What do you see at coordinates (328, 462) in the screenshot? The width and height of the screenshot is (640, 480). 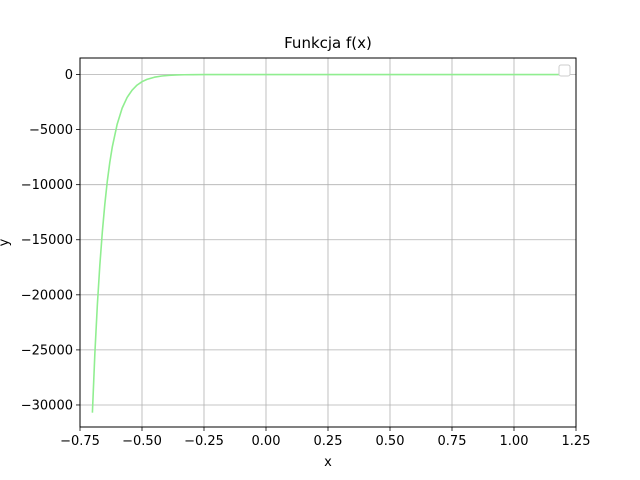 I see `x-axis-label: x` at bounding box center [328, 462].